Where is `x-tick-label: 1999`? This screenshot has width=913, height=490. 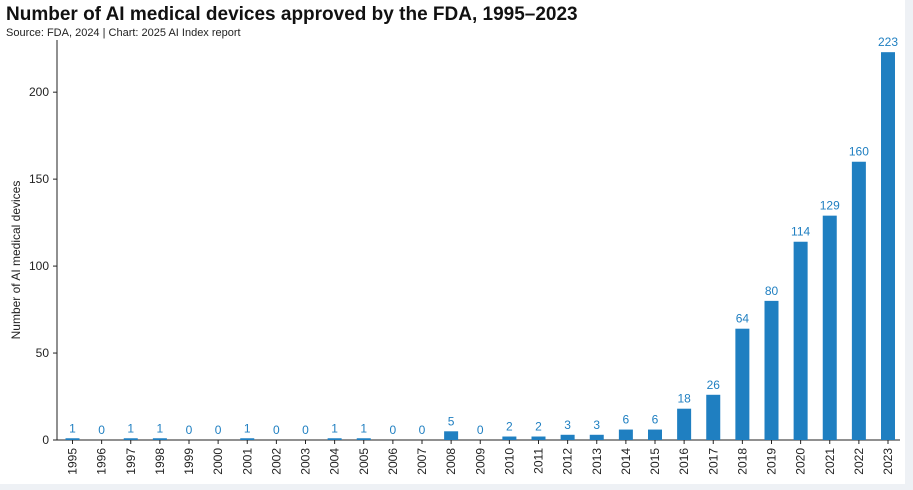 x-tick-label: 1999 is located at coordinates (189, 461).